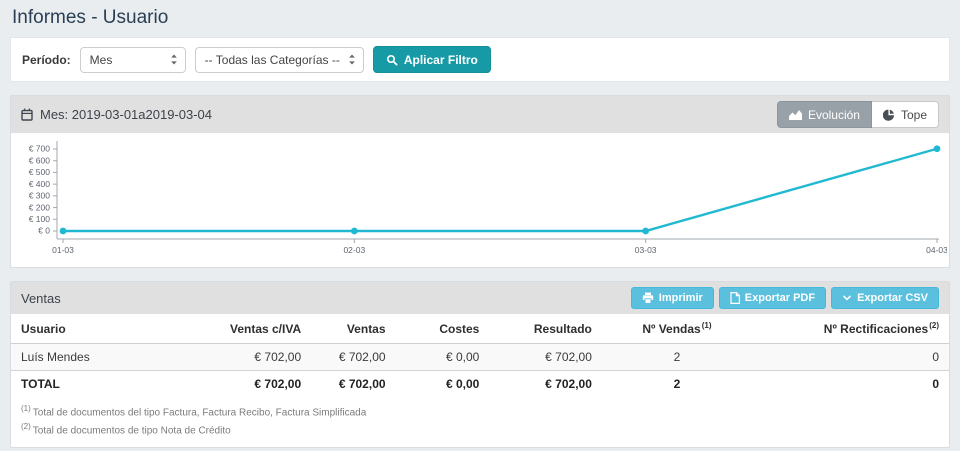  I want to click on cell-ventas-civa: € 702,00, so click(255, 357).